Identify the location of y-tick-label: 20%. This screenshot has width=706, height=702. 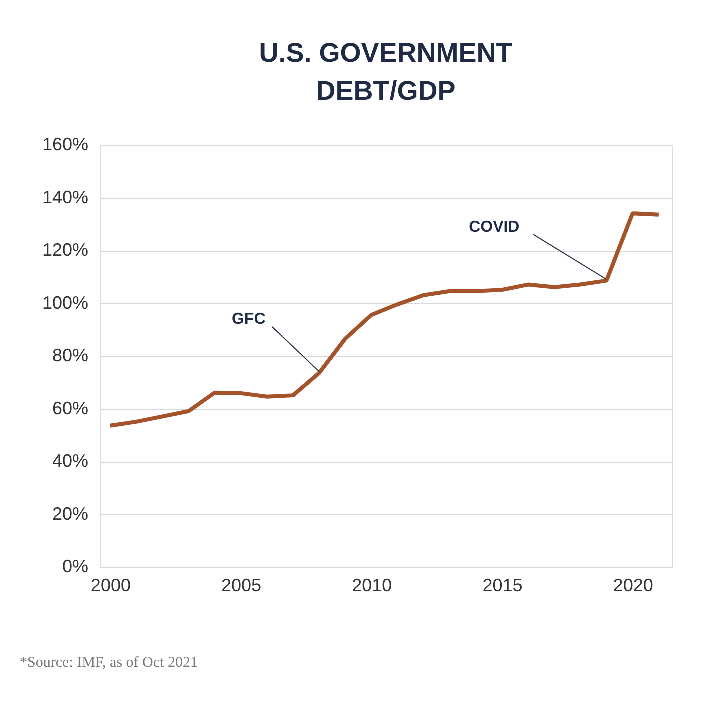
(70, 514).